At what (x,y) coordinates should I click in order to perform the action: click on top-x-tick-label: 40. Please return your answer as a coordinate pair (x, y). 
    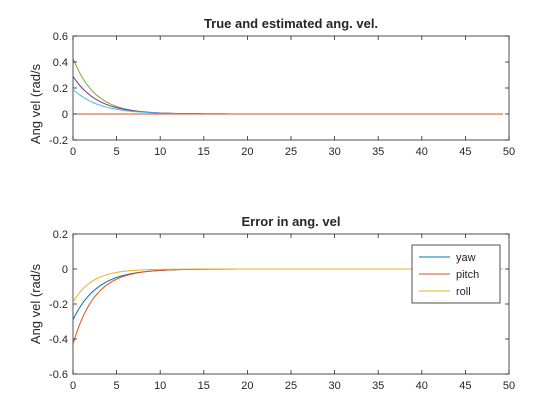
    Looking at the image, I should click on (422, 152).